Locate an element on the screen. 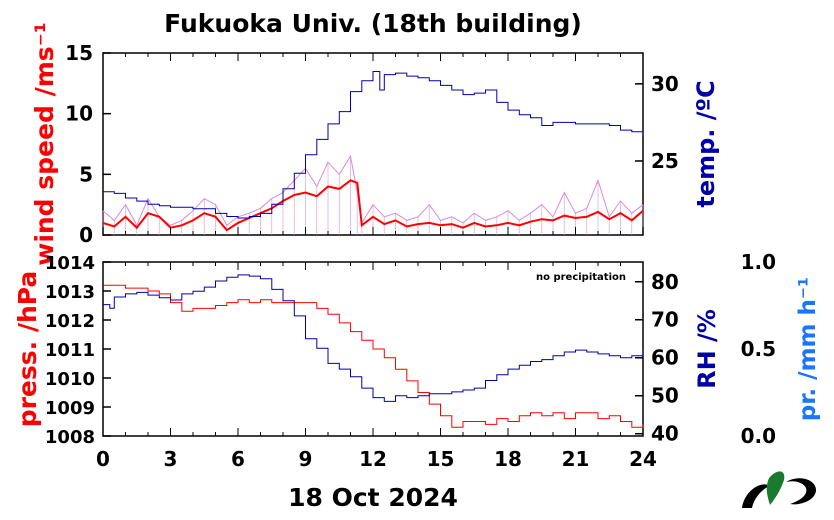 Image resolution: width=834 pixels, height=520 pixels. pressure-tick-label: 1010 is located at coordinates (70, 379).